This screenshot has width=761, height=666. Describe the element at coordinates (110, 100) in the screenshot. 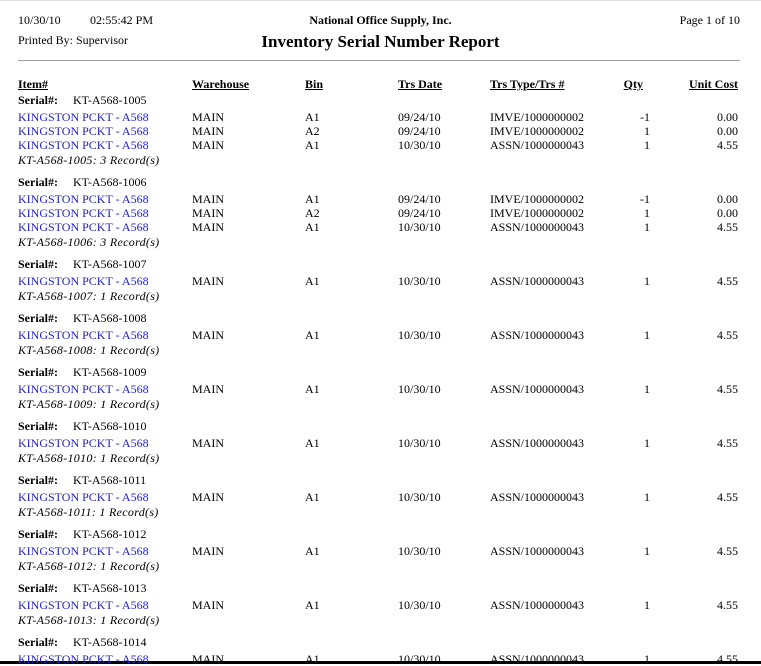

I see `serial-number: KT-A568-1005` at that location.